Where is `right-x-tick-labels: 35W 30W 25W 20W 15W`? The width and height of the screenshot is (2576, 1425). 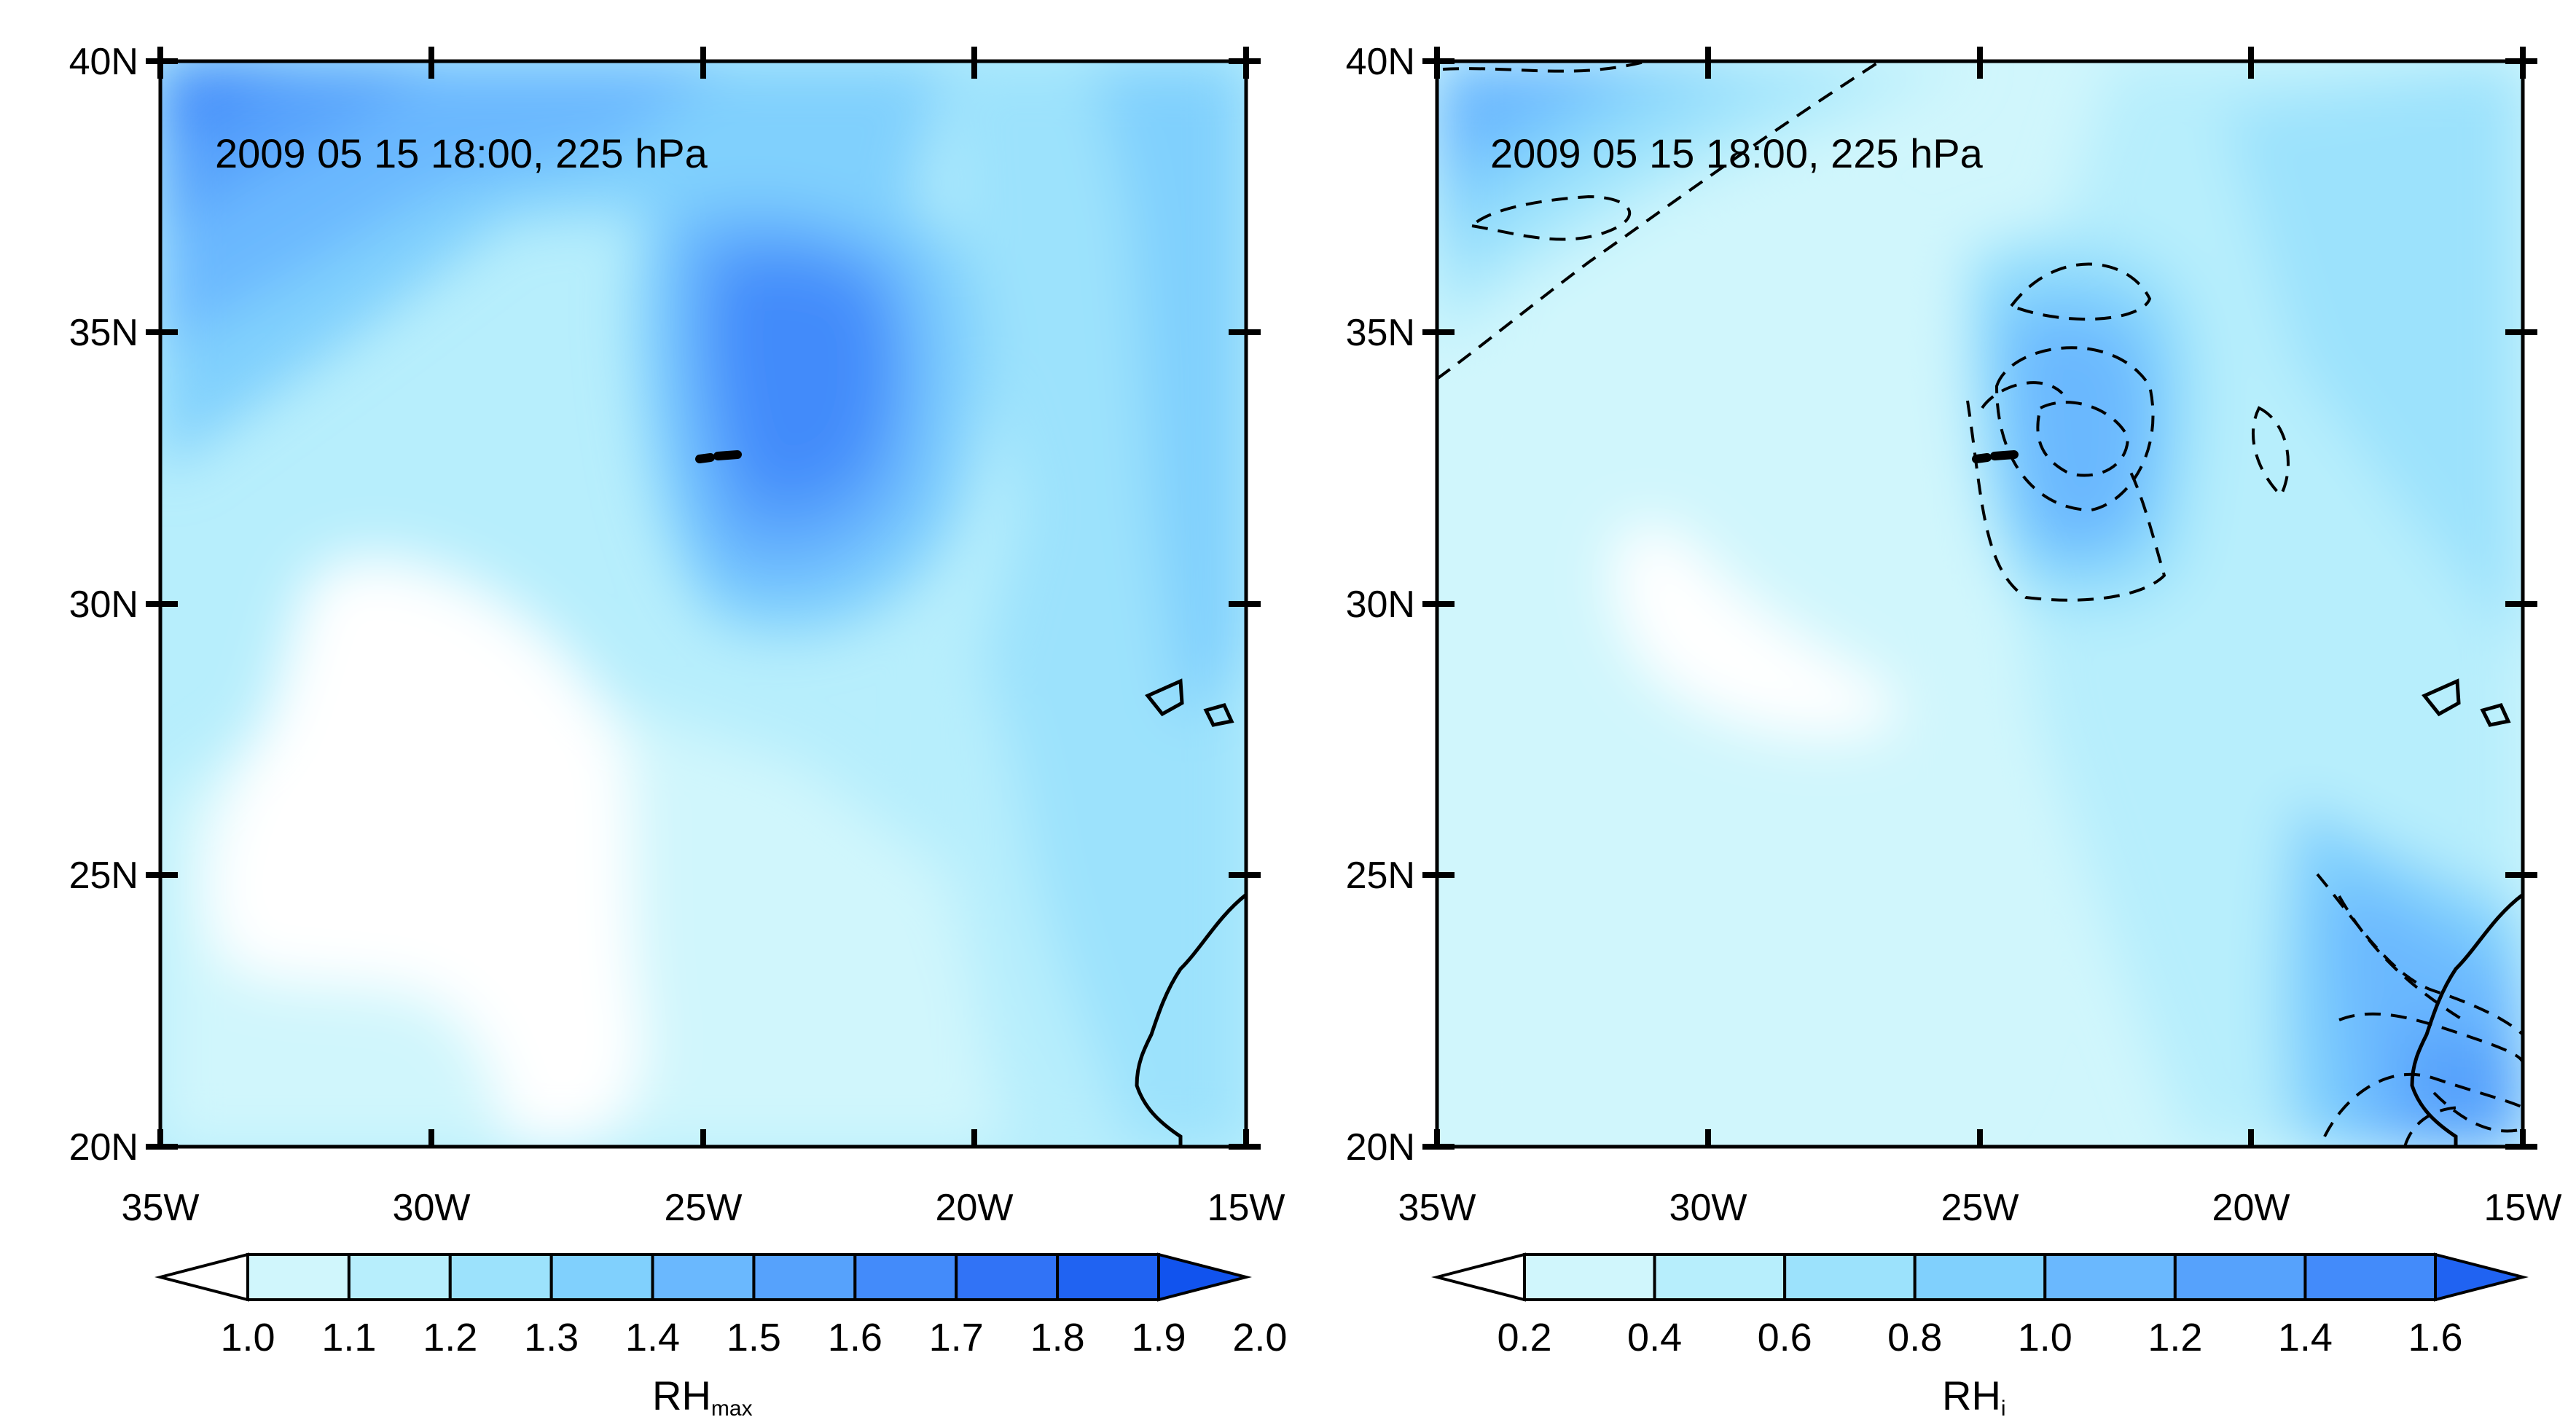 right-x-tick-labels: 35W 30W 25W 20W 15W is located at coordinates (1980, 1208).